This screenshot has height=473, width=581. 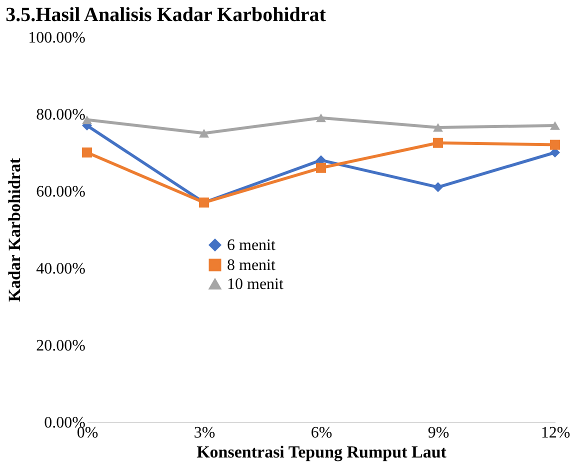 What do you see at coordinates (251, 265) in the screenshot?
I see `legend-label: 8 menit` at bounding box center [251, 265].